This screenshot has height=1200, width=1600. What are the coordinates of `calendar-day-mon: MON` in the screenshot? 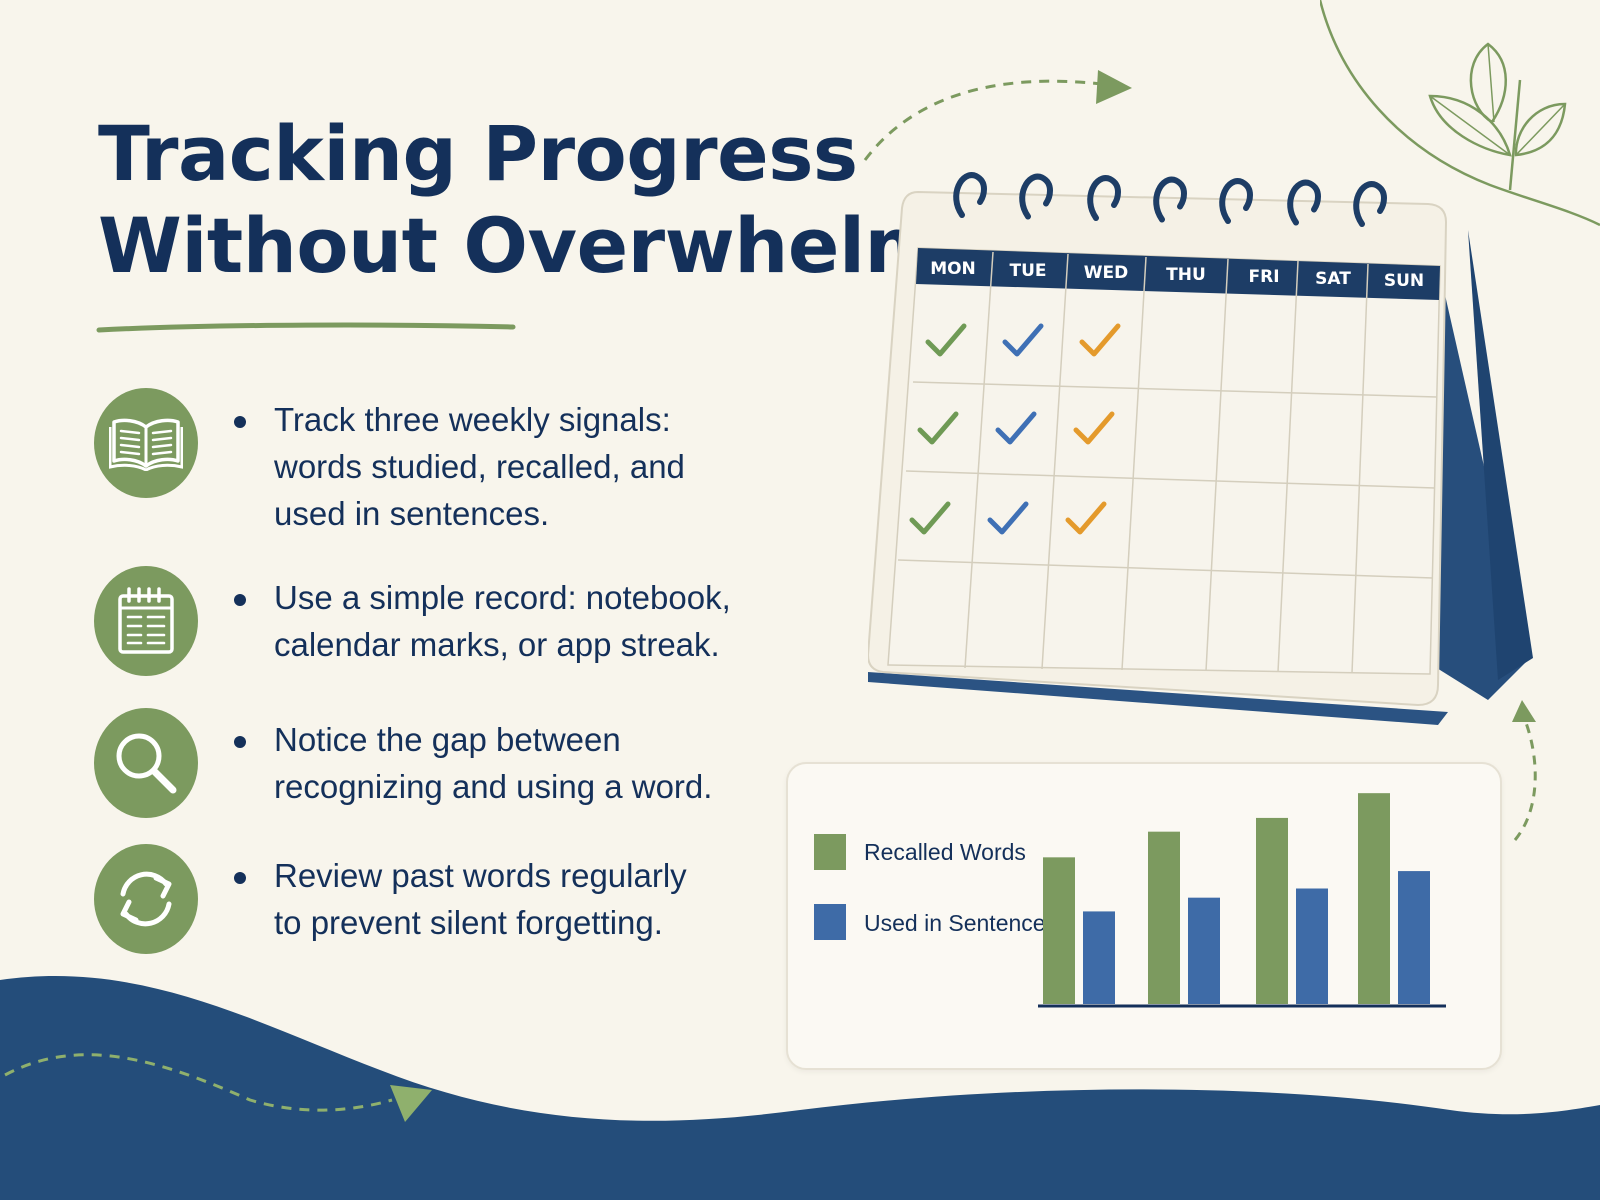 It's located at (953, 269).